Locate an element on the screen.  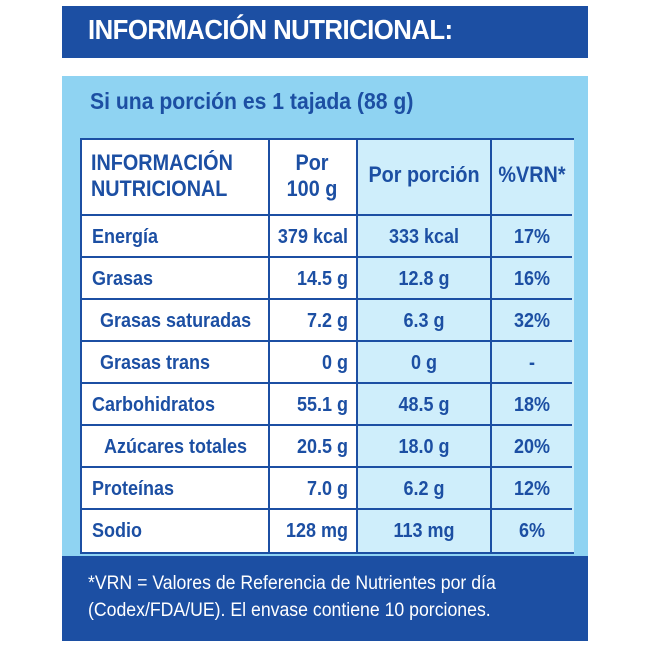
nutrient-name: Energía is located at coordinates (125, 237).